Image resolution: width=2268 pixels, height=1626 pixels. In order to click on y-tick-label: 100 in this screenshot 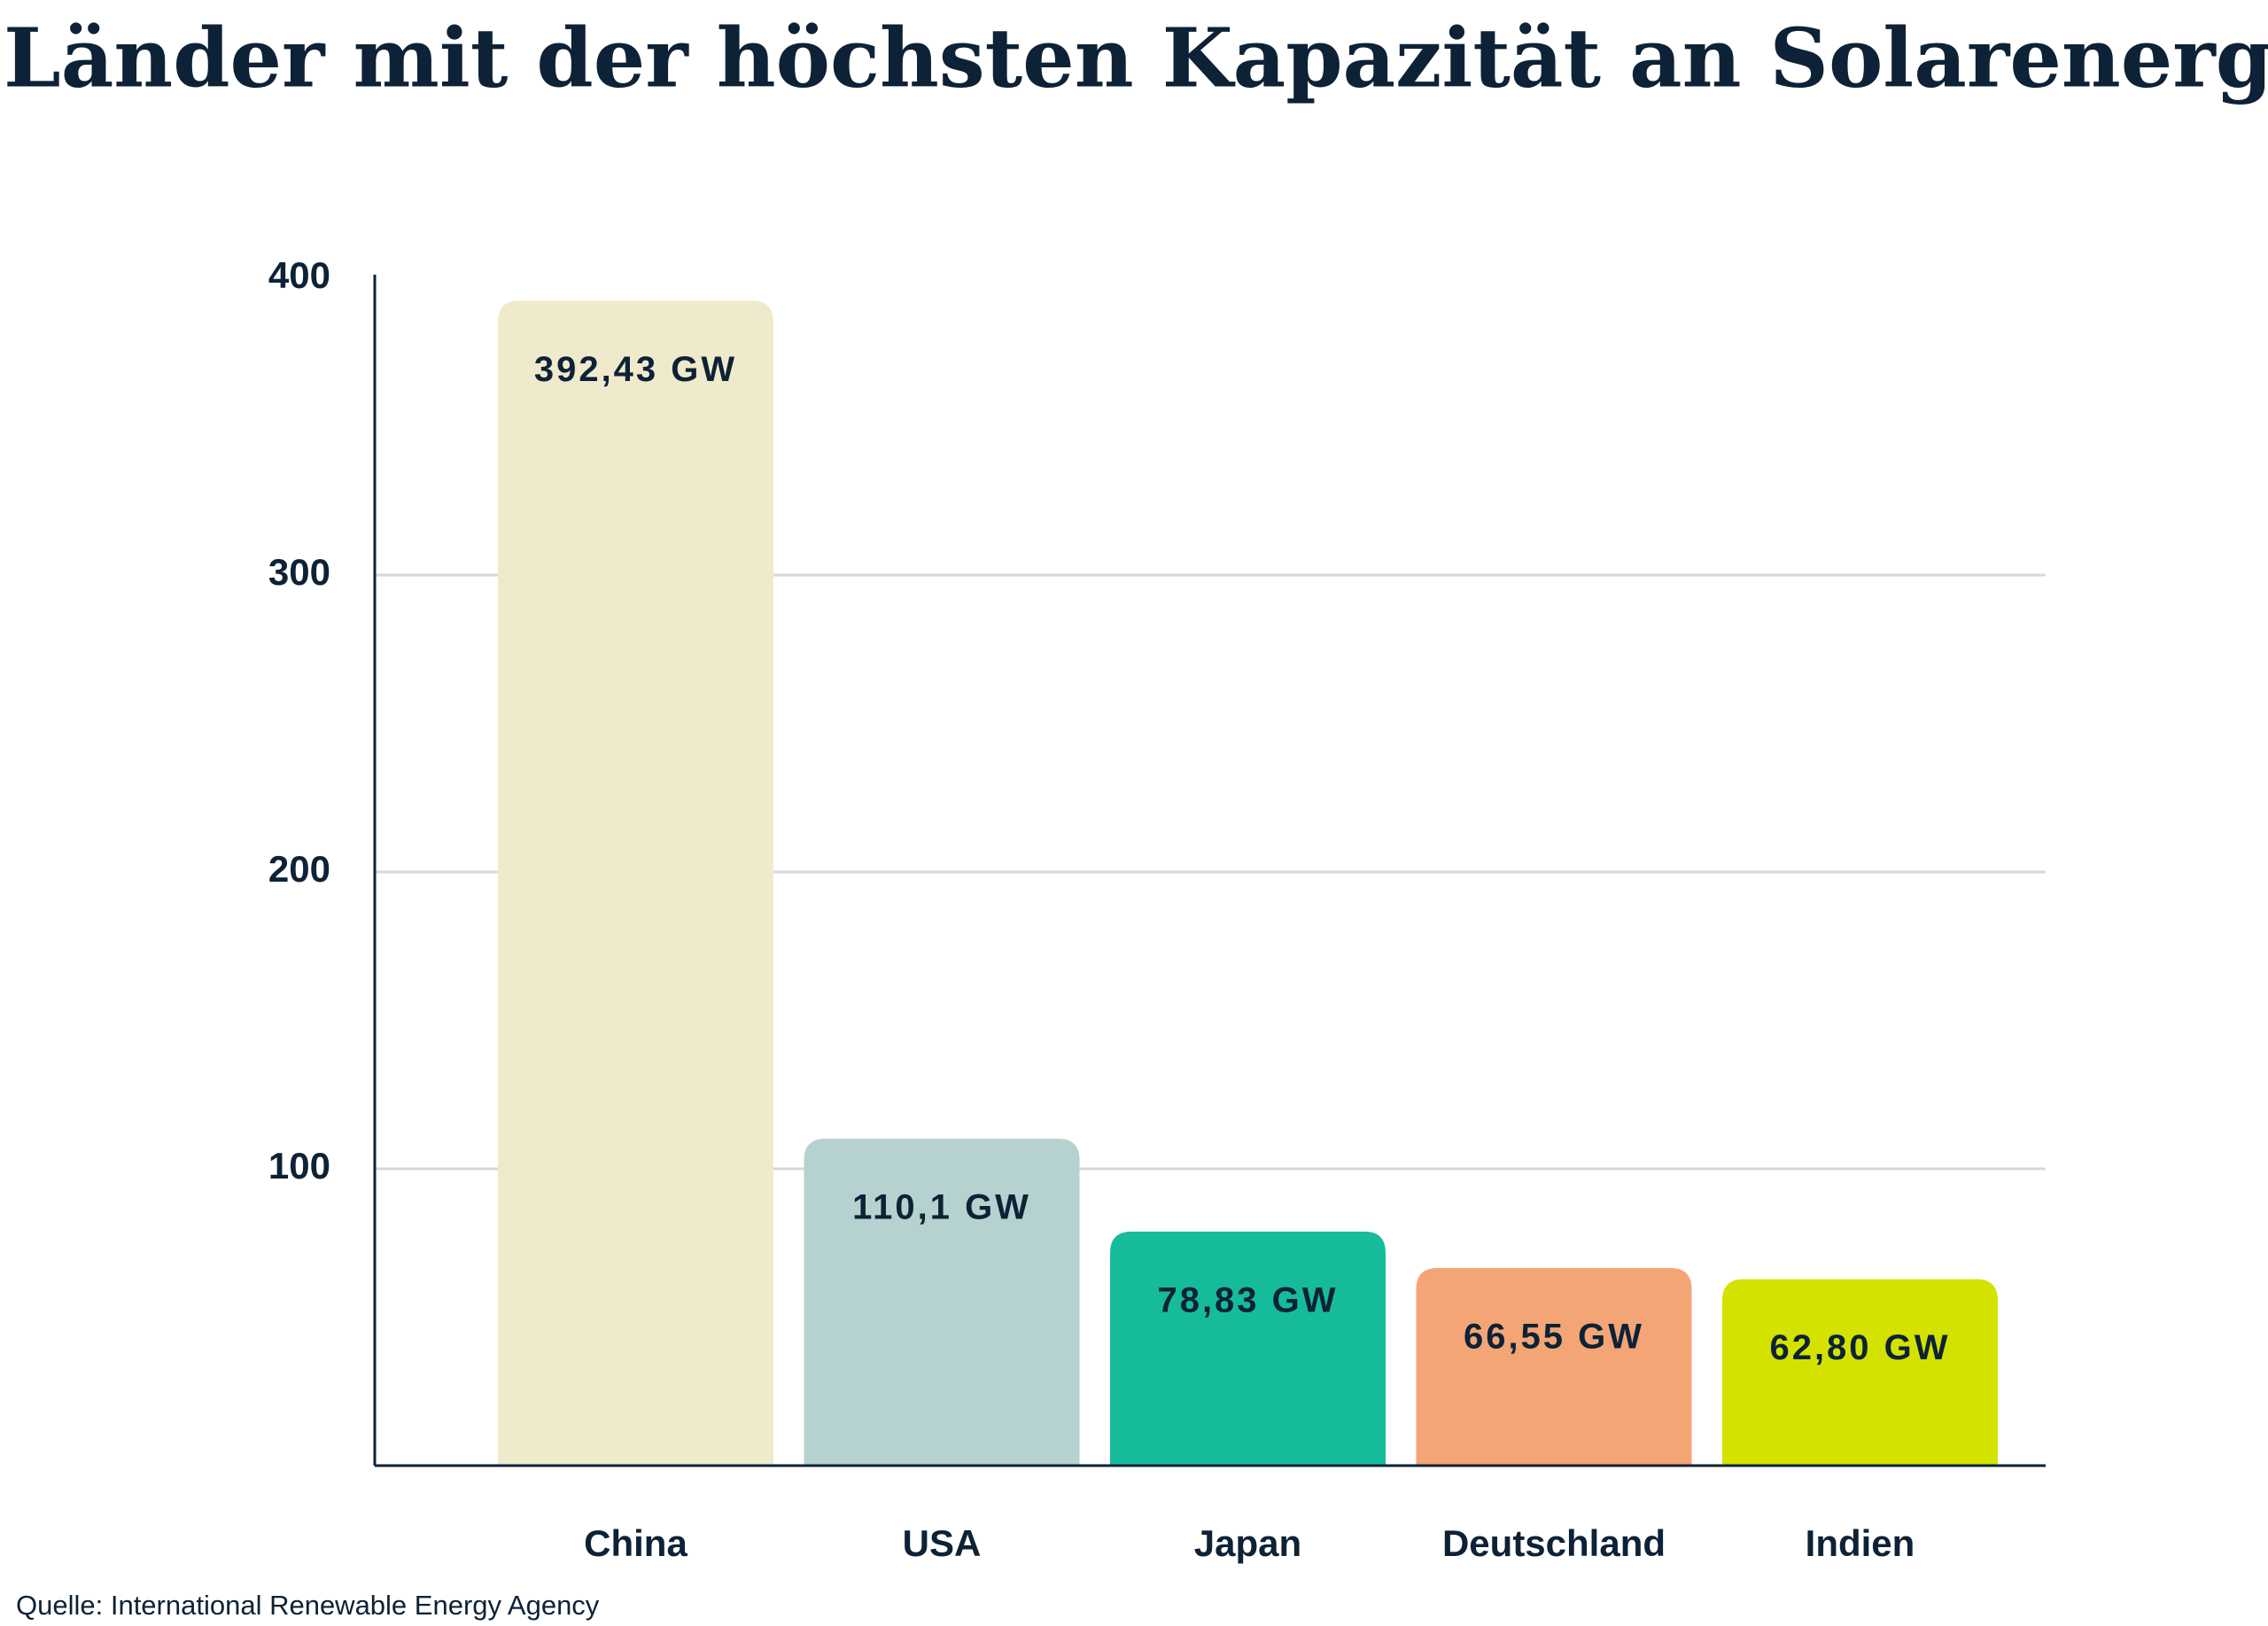, I will do `click(299, 1165)`.